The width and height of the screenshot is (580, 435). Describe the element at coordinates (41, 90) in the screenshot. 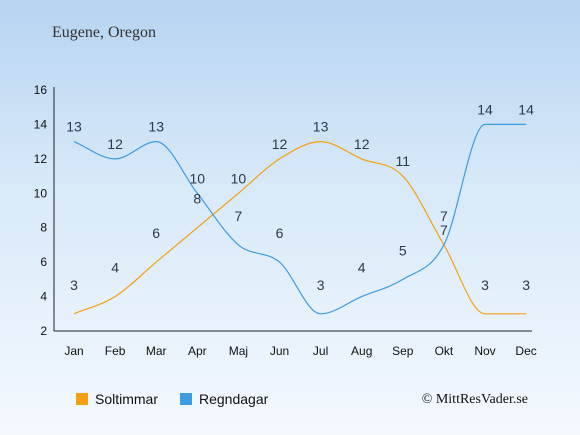

I see `y-tick-label: 16` at that location.